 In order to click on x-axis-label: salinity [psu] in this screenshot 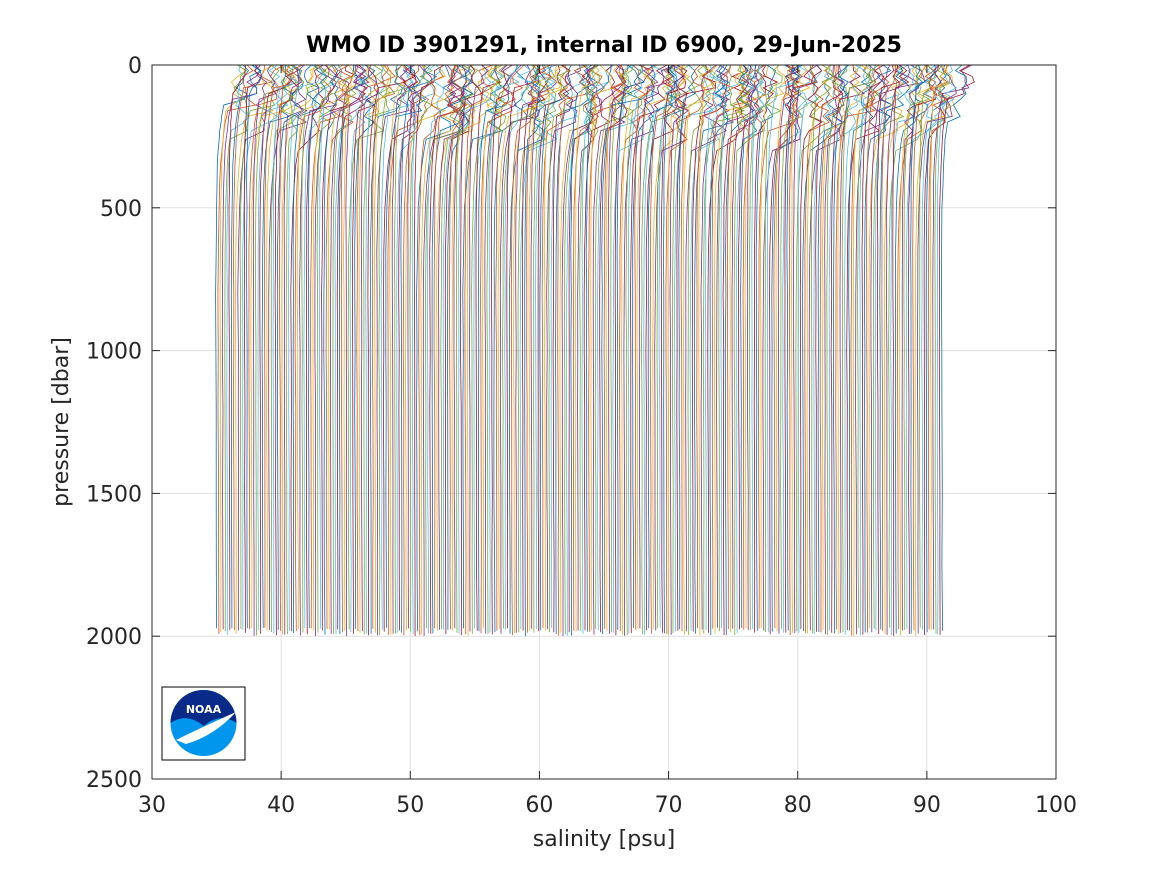, I will do `click(604, 839)`.